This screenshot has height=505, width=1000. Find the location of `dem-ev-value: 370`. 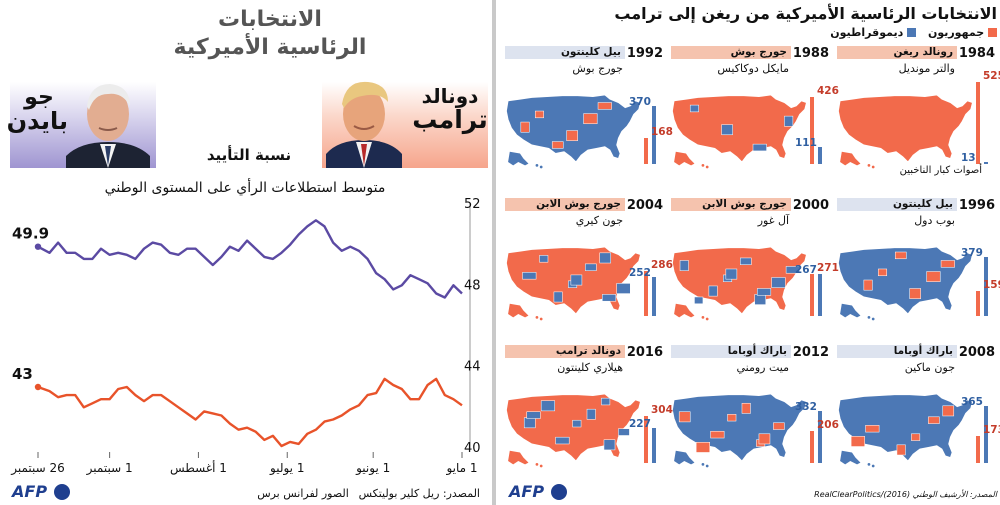

dem-ev-value: 370 is located at coordinates (640, 102).